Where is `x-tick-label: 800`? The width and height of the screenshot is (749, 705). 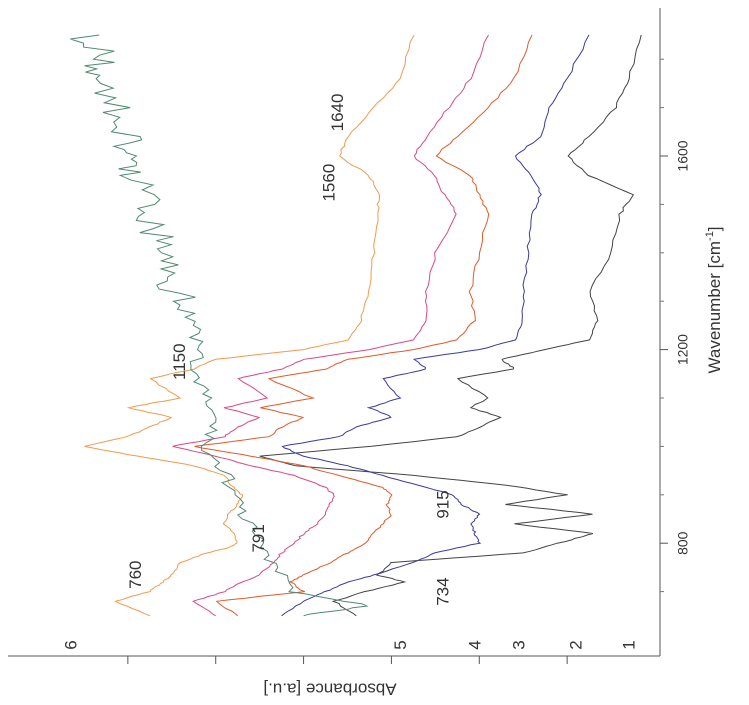
x-tick-label: 800 is located at coordinates (683, 543).